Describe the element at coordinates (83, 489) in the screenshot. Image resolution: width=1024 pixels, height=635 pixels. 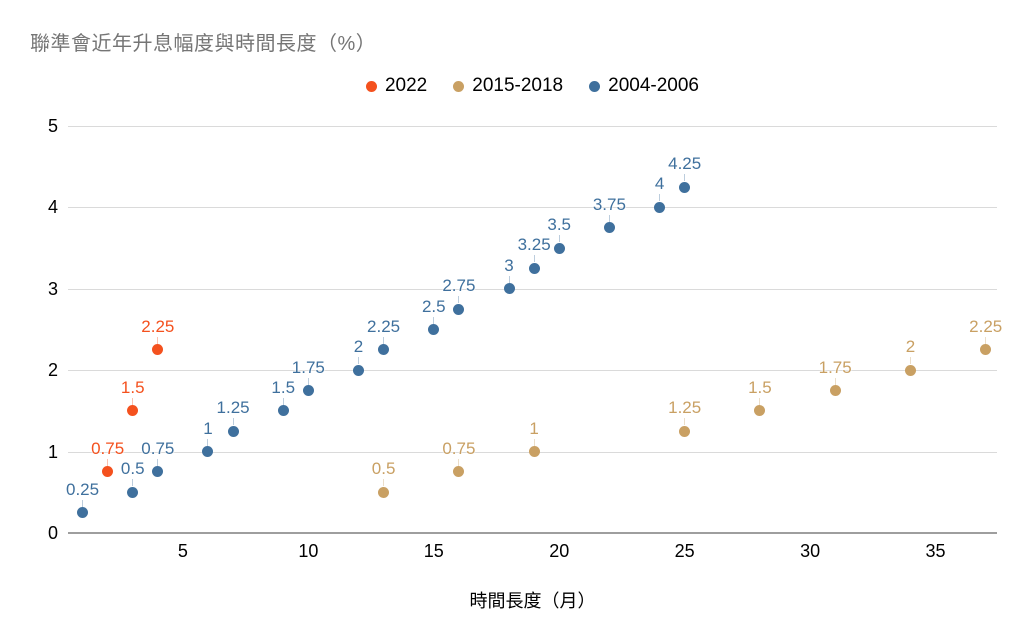
I see `data-point-label: 0.25` at that location.